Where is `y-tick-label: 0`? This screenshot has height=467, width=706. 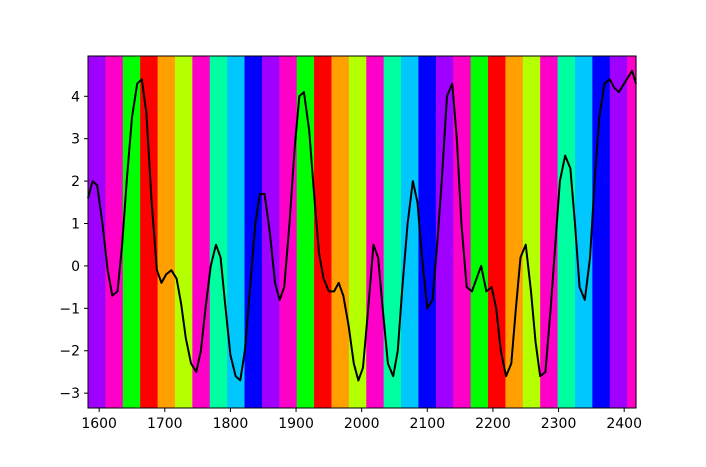 y-tick-label: 0 is located at coordinates (75, 267).